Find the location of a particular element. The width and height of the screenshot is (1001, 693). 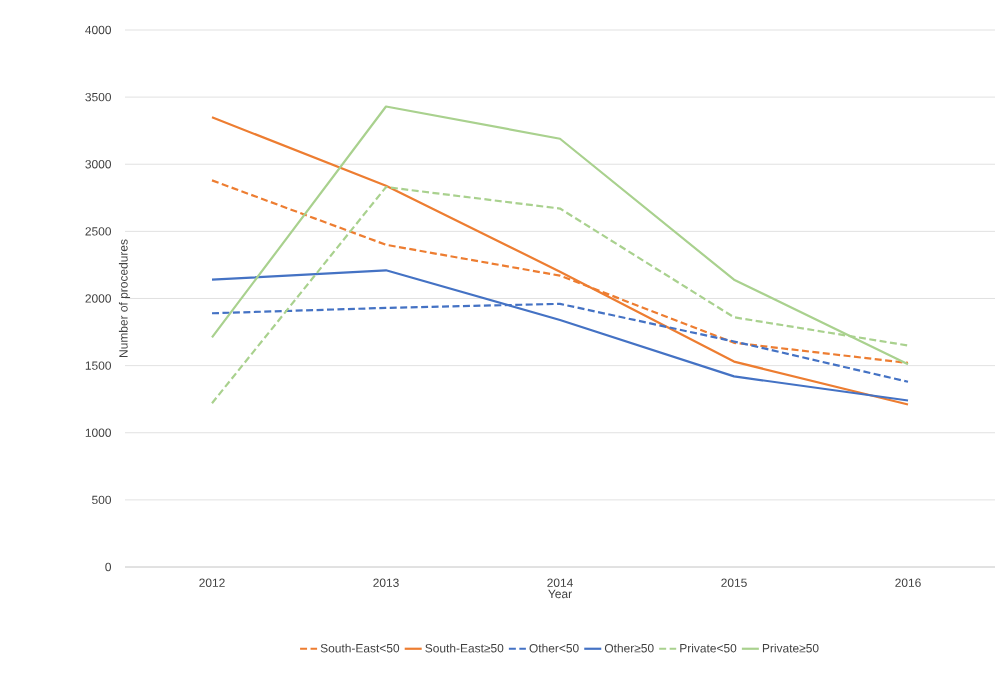

legend-label: Other≥50 is located at coordinates (629, 648).